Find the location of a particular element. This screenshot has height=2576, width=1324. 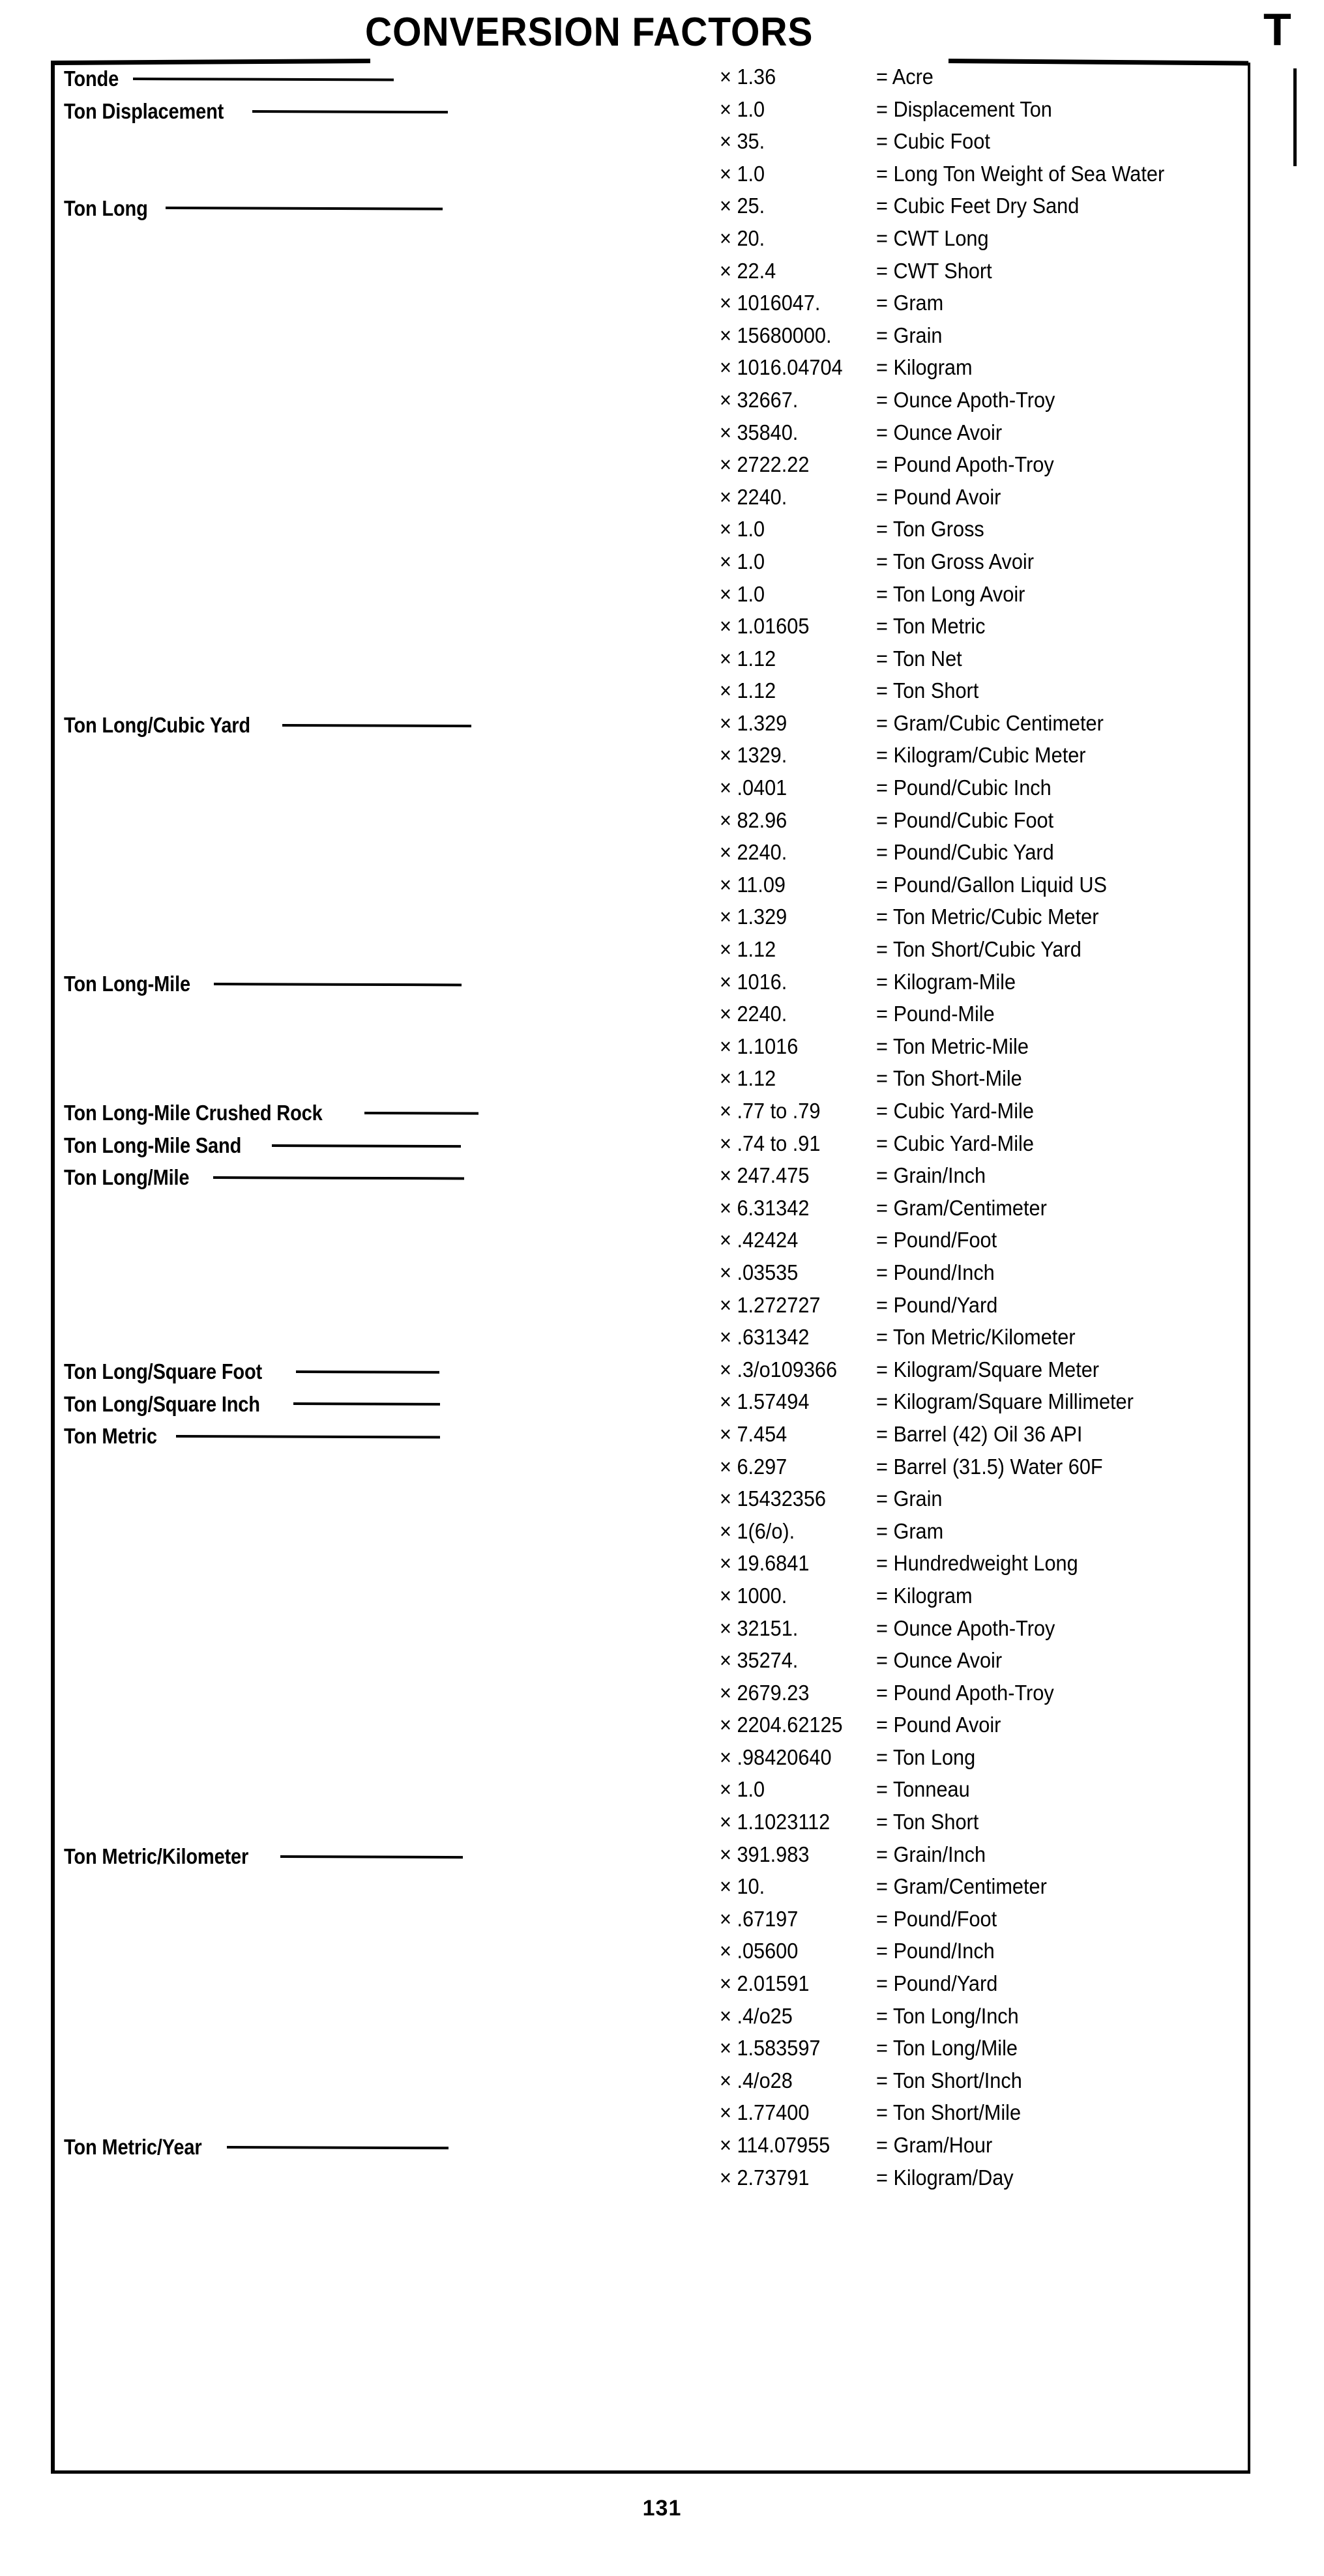

unit-label: Ton Metric/Kilometer is located at coordinates (157, 1856).